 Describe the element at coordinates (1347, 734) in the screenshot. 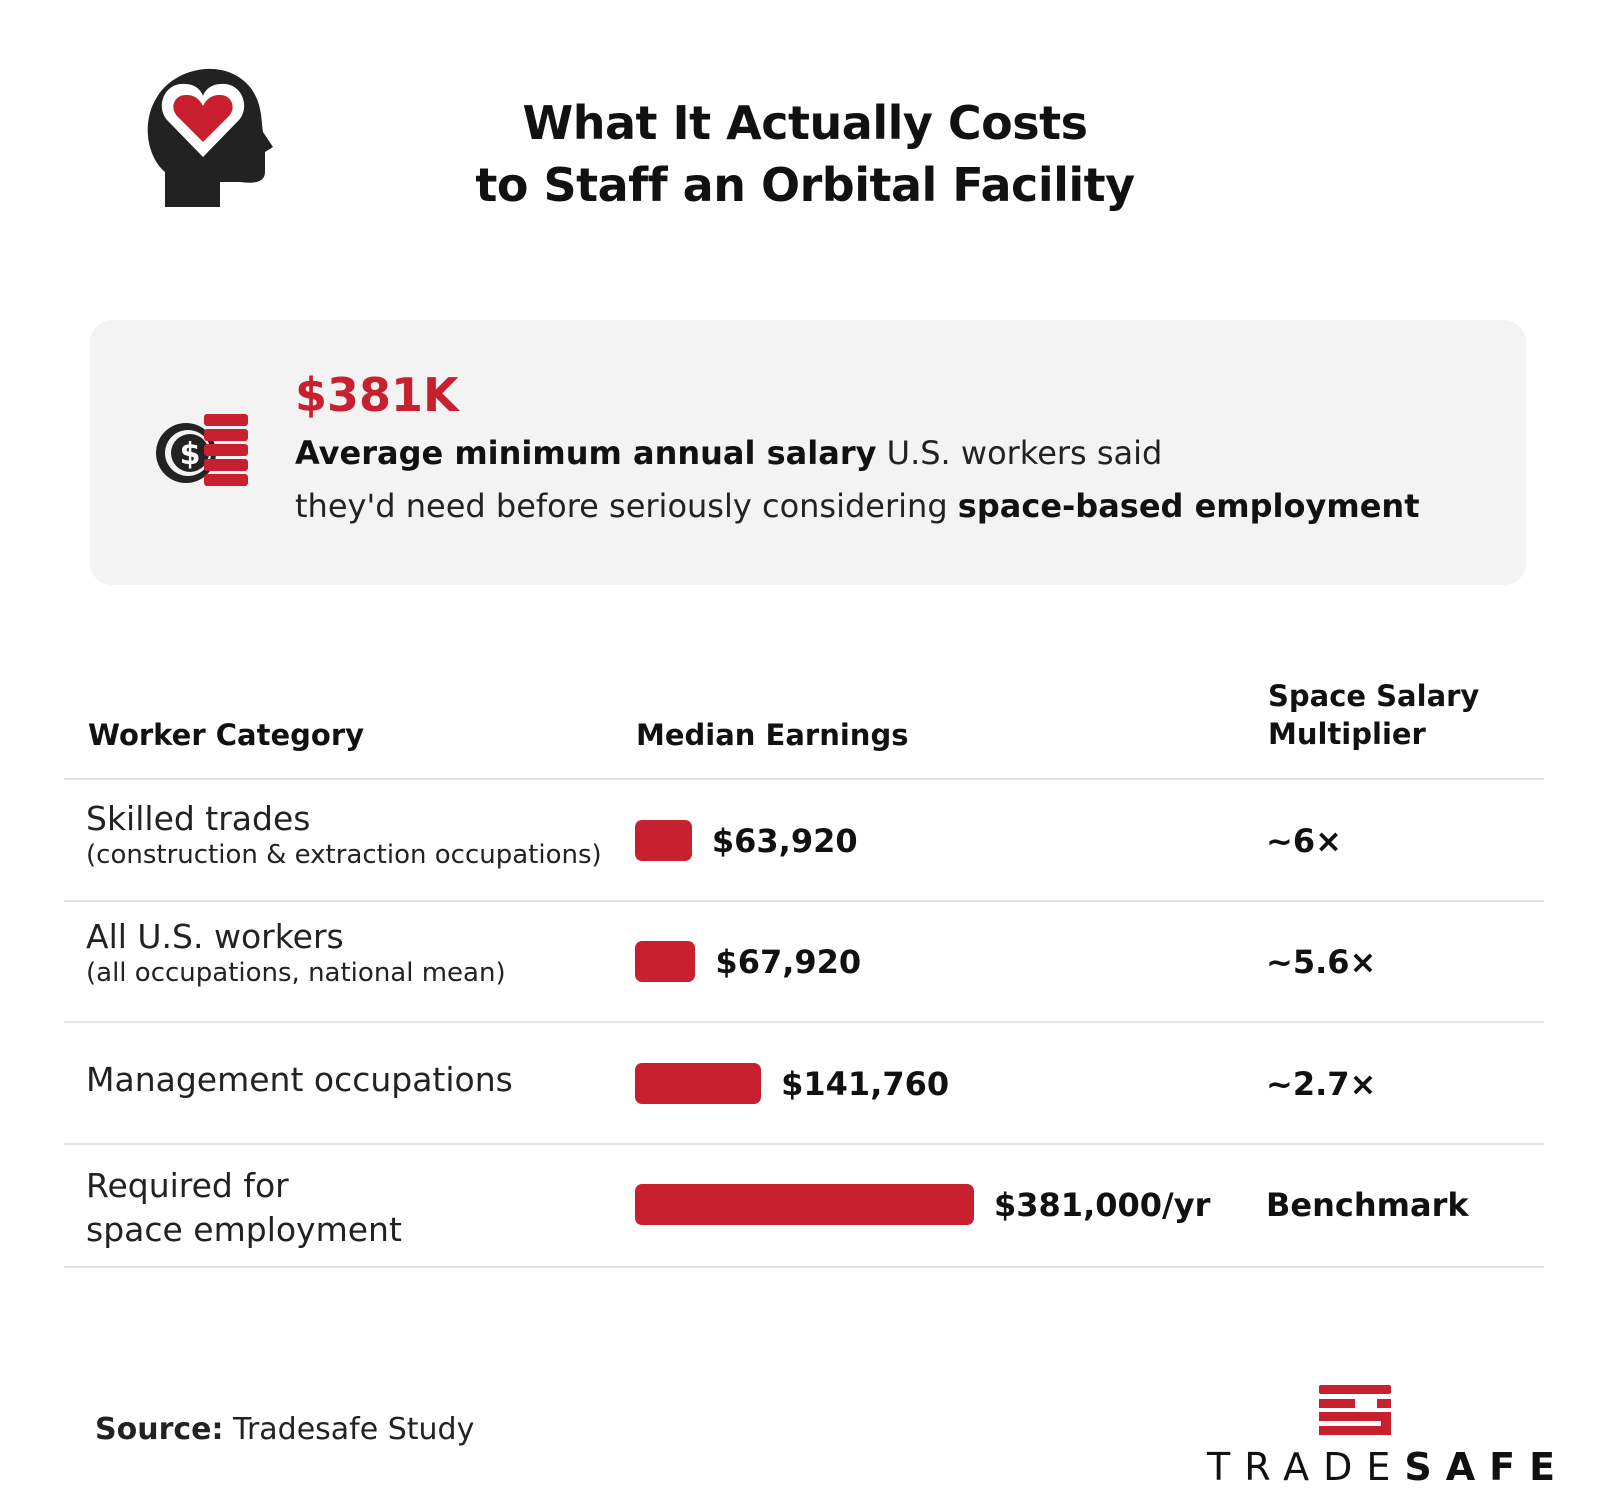

I see `header-multiplier-line-2: Multiplier` at that location.